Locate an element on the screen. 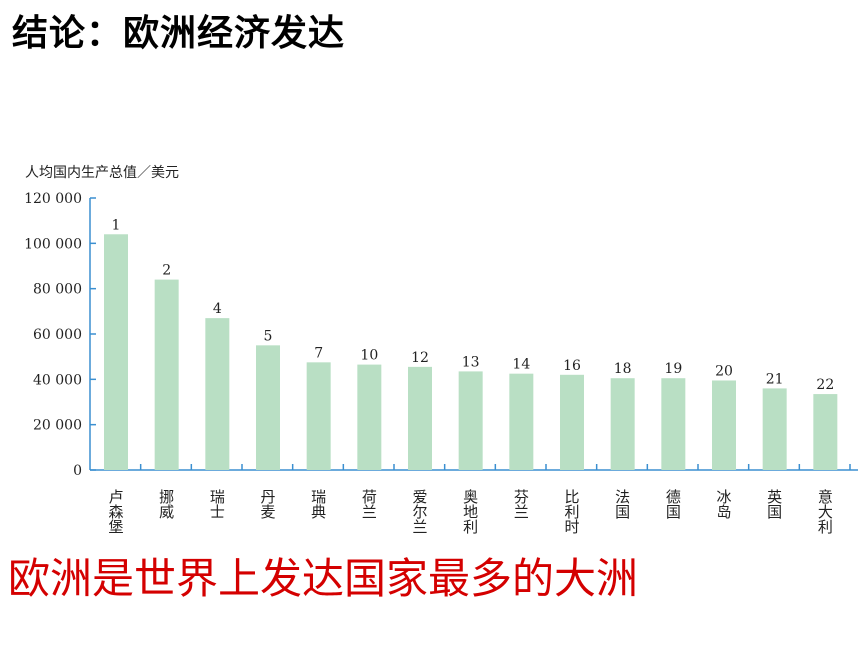  rank-label: 4 is located at coordinates (217, 309).